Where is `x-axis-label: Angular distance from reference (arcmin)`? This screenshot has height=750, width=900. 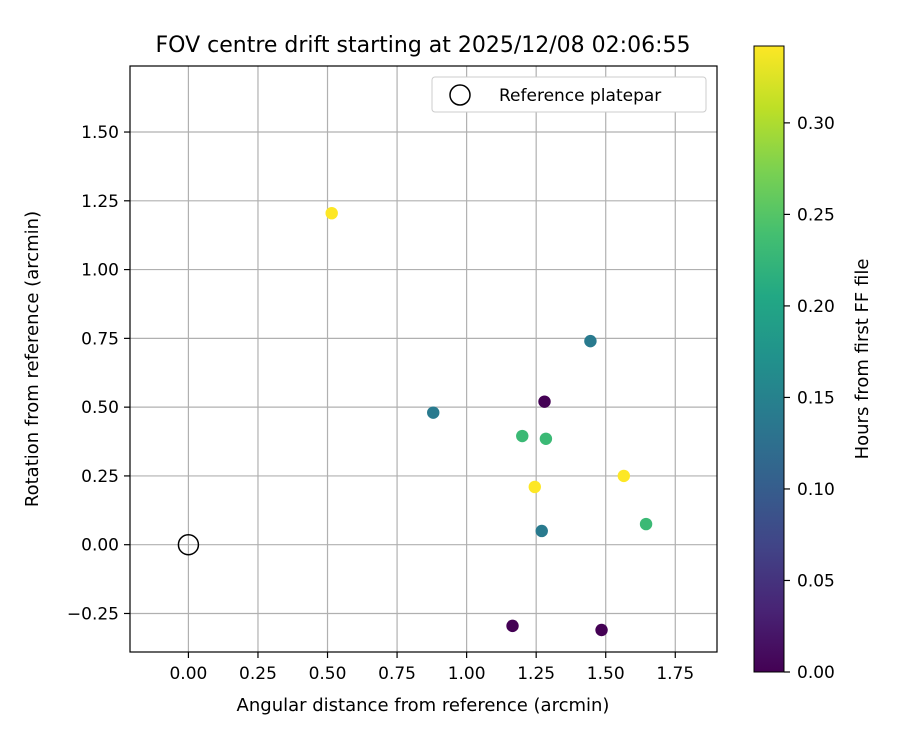 x-axis-label: Angular distance from reference (arcmin) is located at coordinates (423, 705).